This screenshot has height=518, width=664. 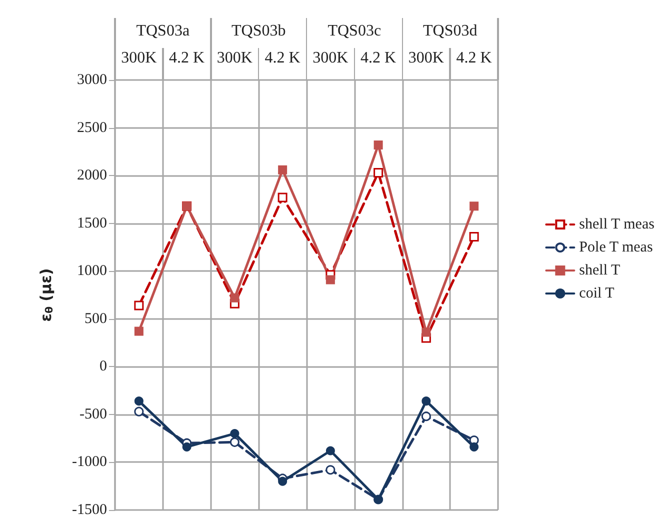 What do you see at coordinates (355, 31) in the screenshot?
I see `text: TQS03c` at bounding box center [355, 31].